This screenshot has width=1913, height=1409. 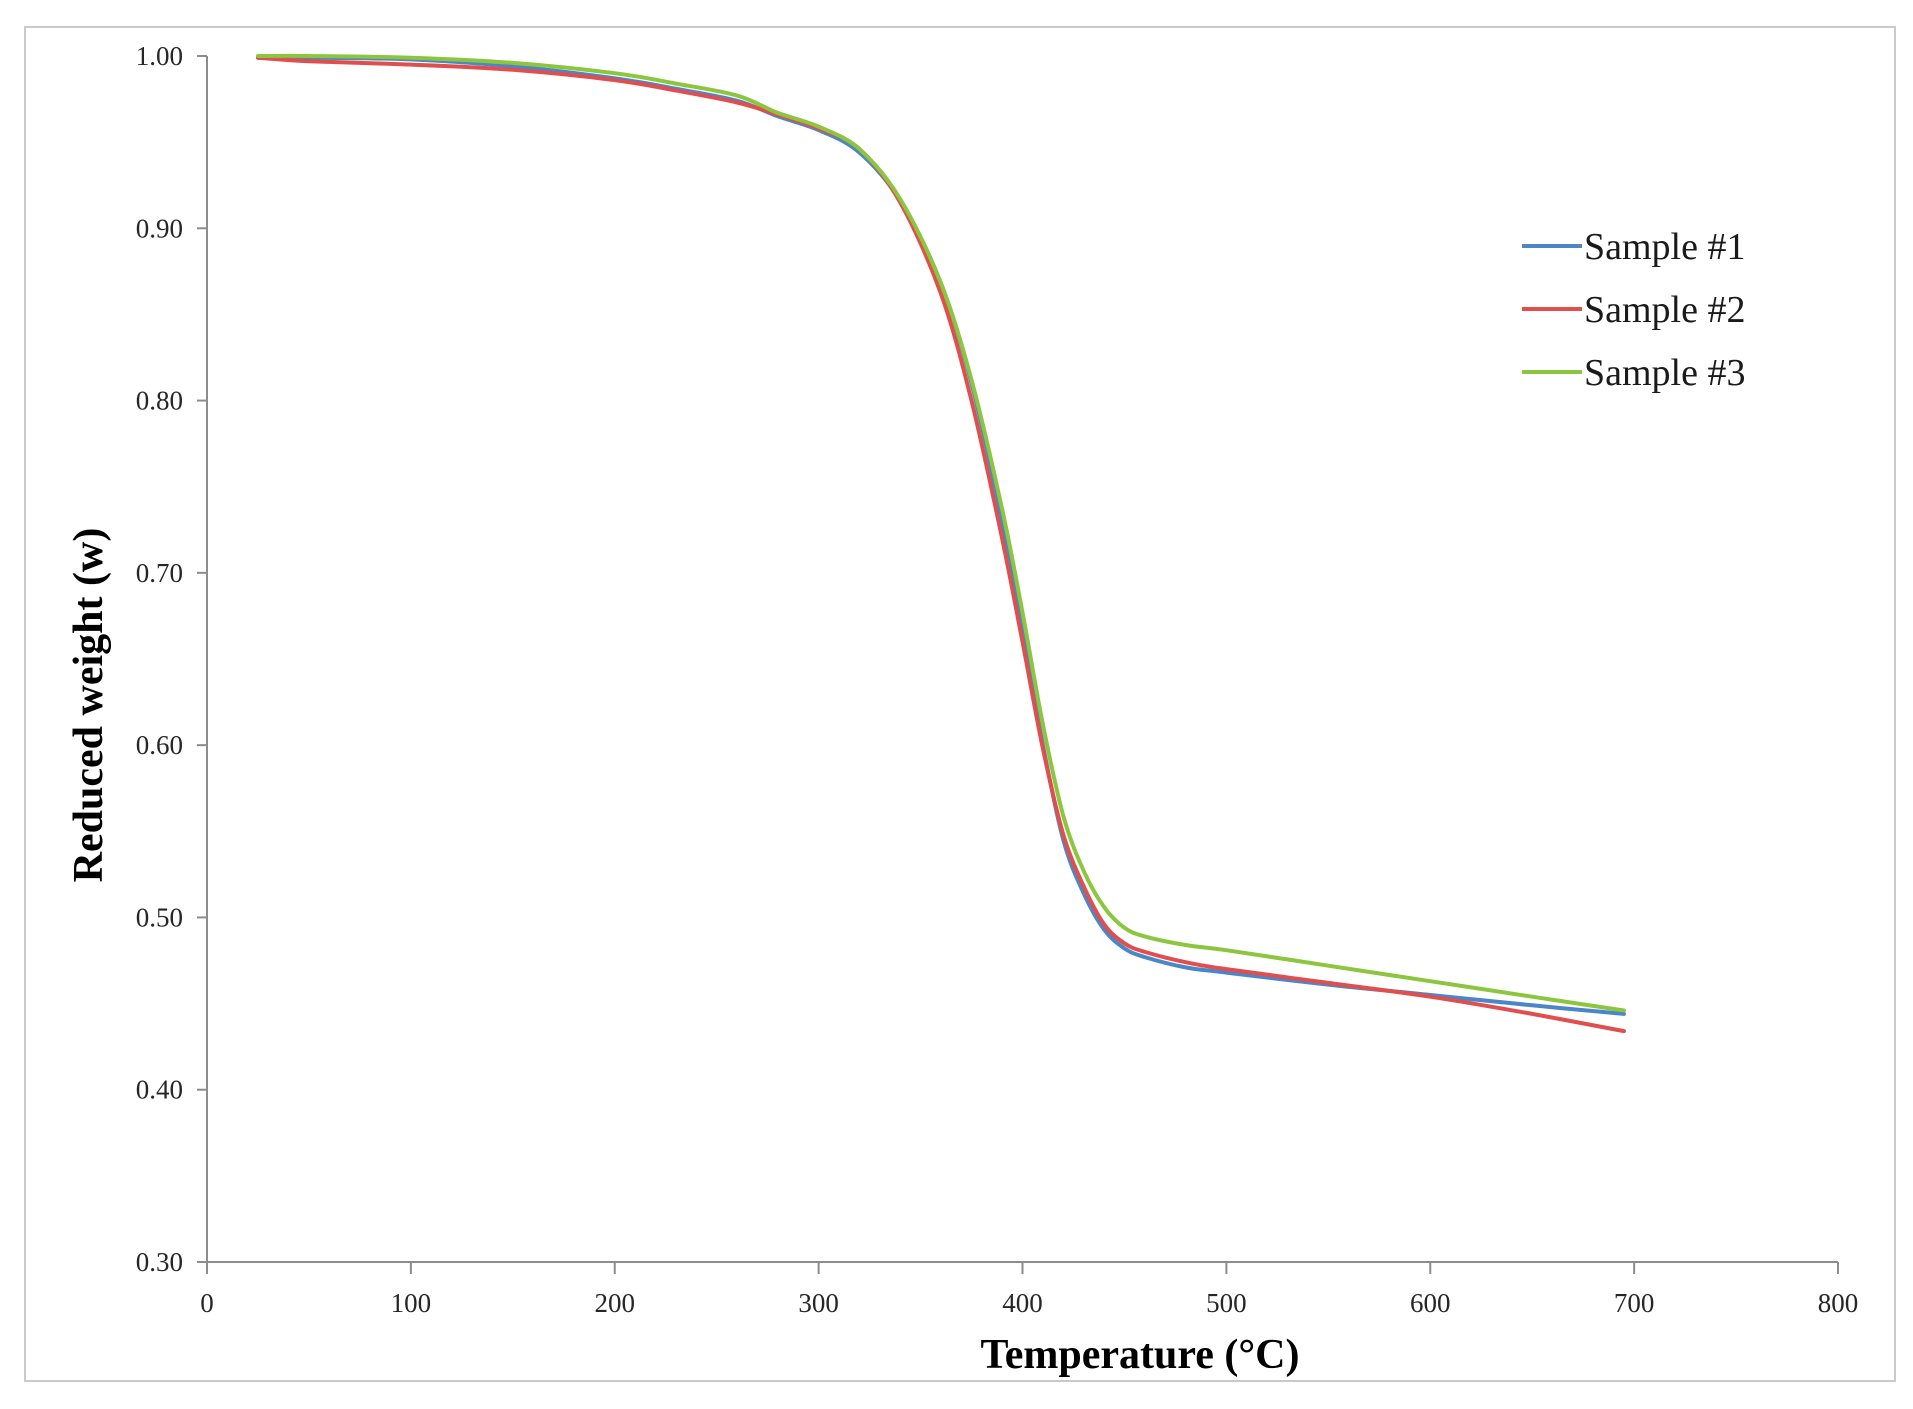 What do you see at coordinates (159, 917) in the screenshot?
I see `y-tick-label: 0.50` at bounding box center [159, 917].